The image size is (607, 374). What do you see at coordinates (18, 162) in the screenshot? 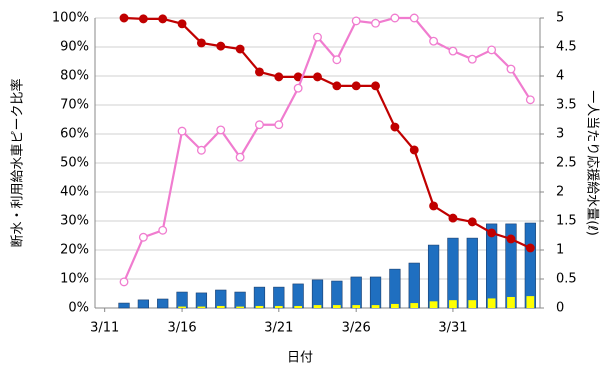
I see `y-axis-label: 断水・利用給水車ピーク比率` at bounding box center [18, 162].